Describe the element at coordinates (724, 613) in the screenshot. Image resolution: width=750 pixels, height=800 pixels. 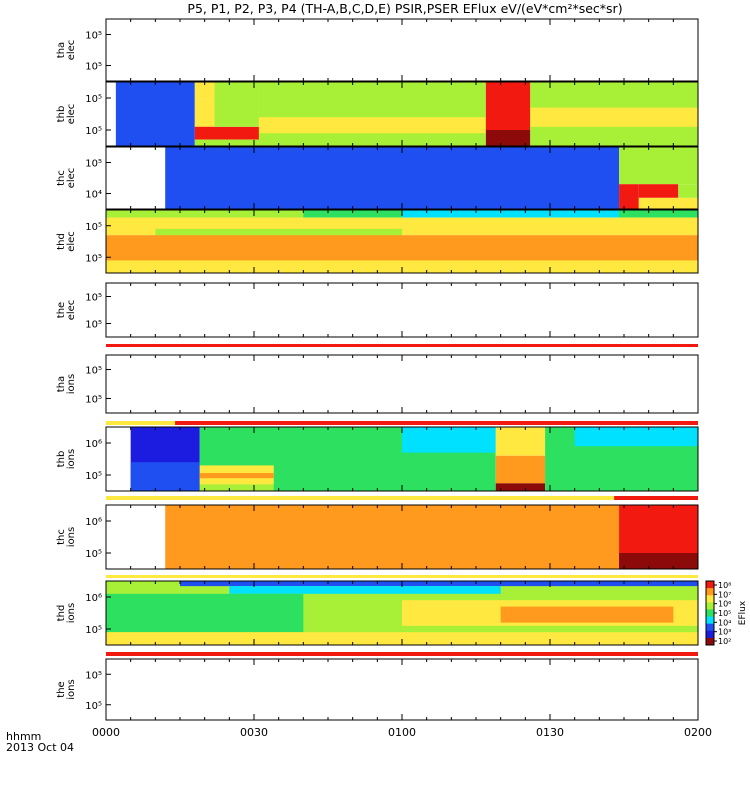
I see `colorbar-tick-label: 10⁵` at that location.